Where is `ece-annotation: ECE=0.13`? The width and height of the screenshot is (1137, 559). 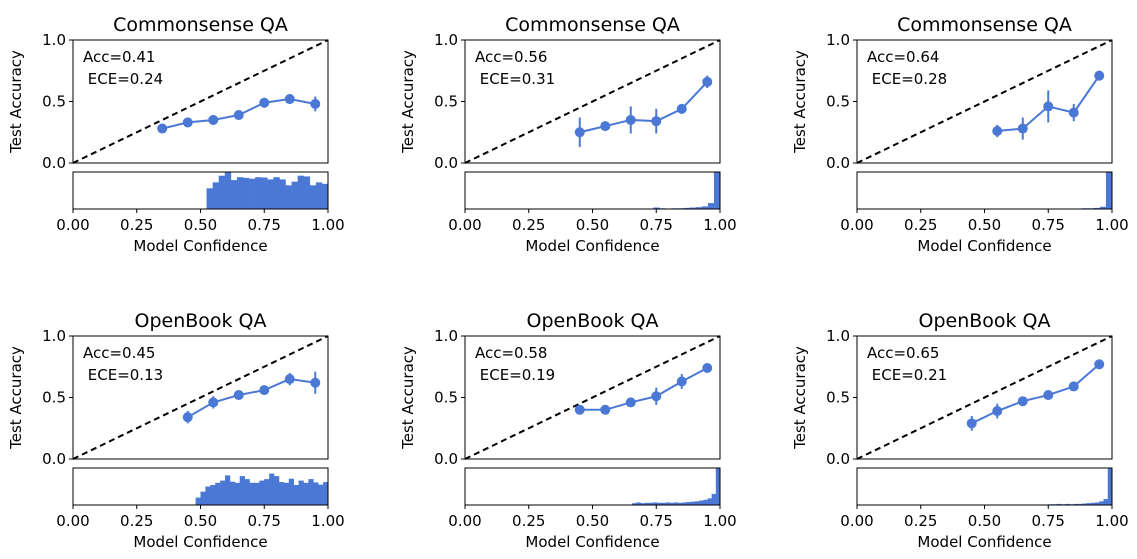 ece-annotation: ECE=0.13 is located at coordinates (123, 375).